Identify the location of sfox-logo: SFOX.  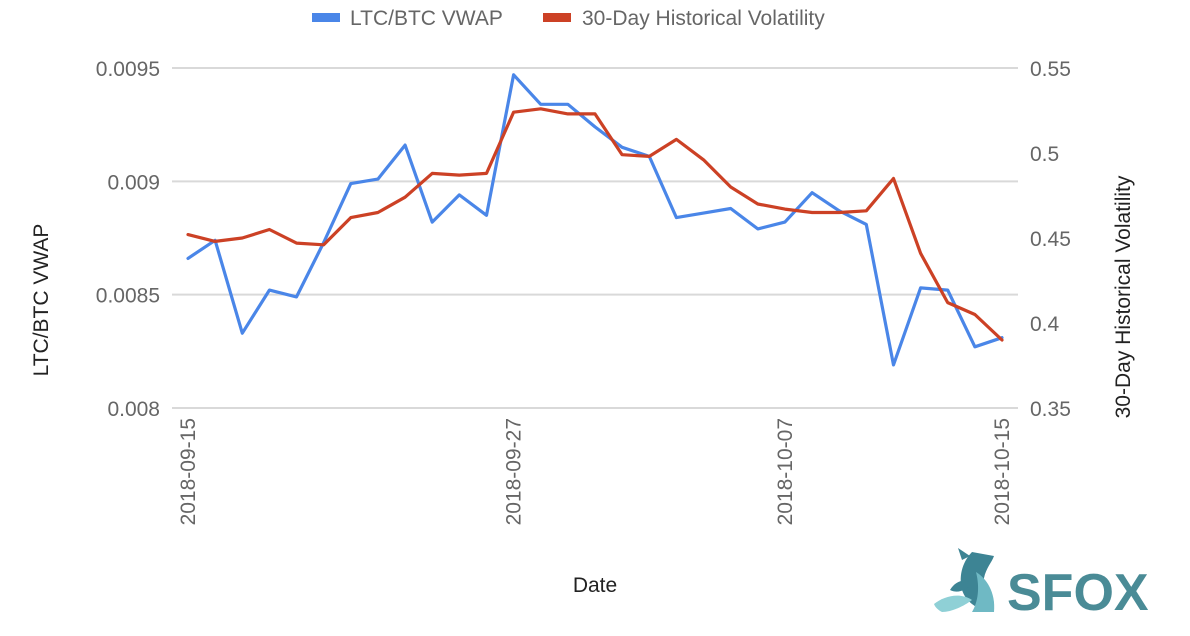
(1041, 585).